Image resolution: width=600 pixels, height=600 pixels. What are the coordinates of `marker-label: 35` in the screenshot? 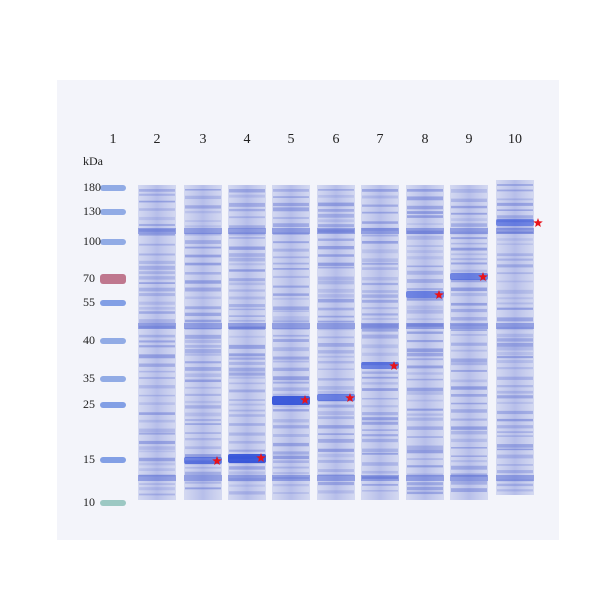 It's located at (89, 378).